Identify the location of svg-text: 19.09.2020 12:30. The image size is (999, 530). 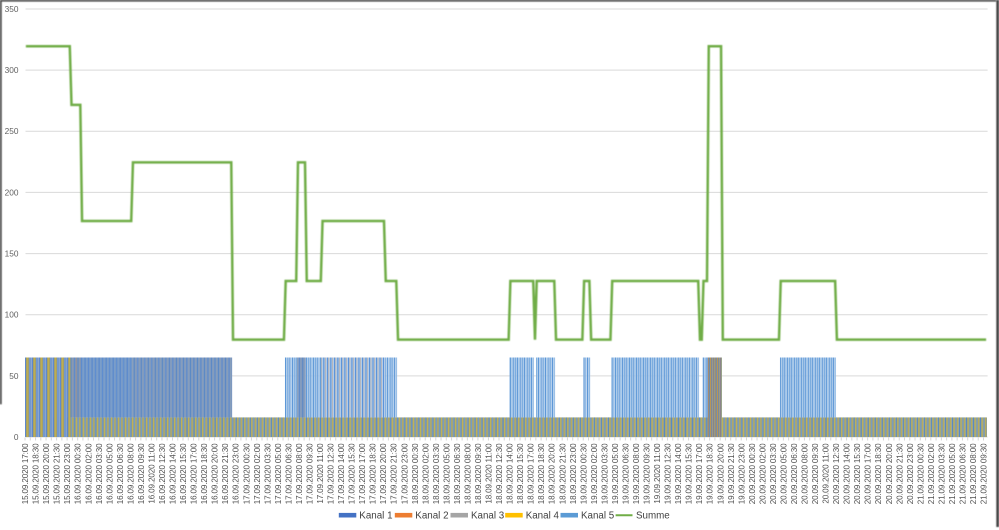
(668, 473).